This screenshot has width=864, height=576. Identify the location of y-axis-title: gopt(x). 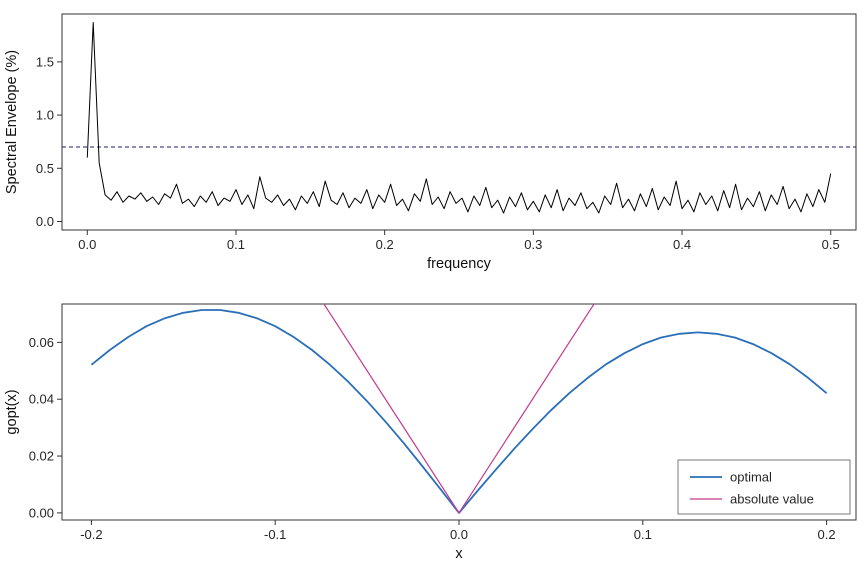
(12, 411).